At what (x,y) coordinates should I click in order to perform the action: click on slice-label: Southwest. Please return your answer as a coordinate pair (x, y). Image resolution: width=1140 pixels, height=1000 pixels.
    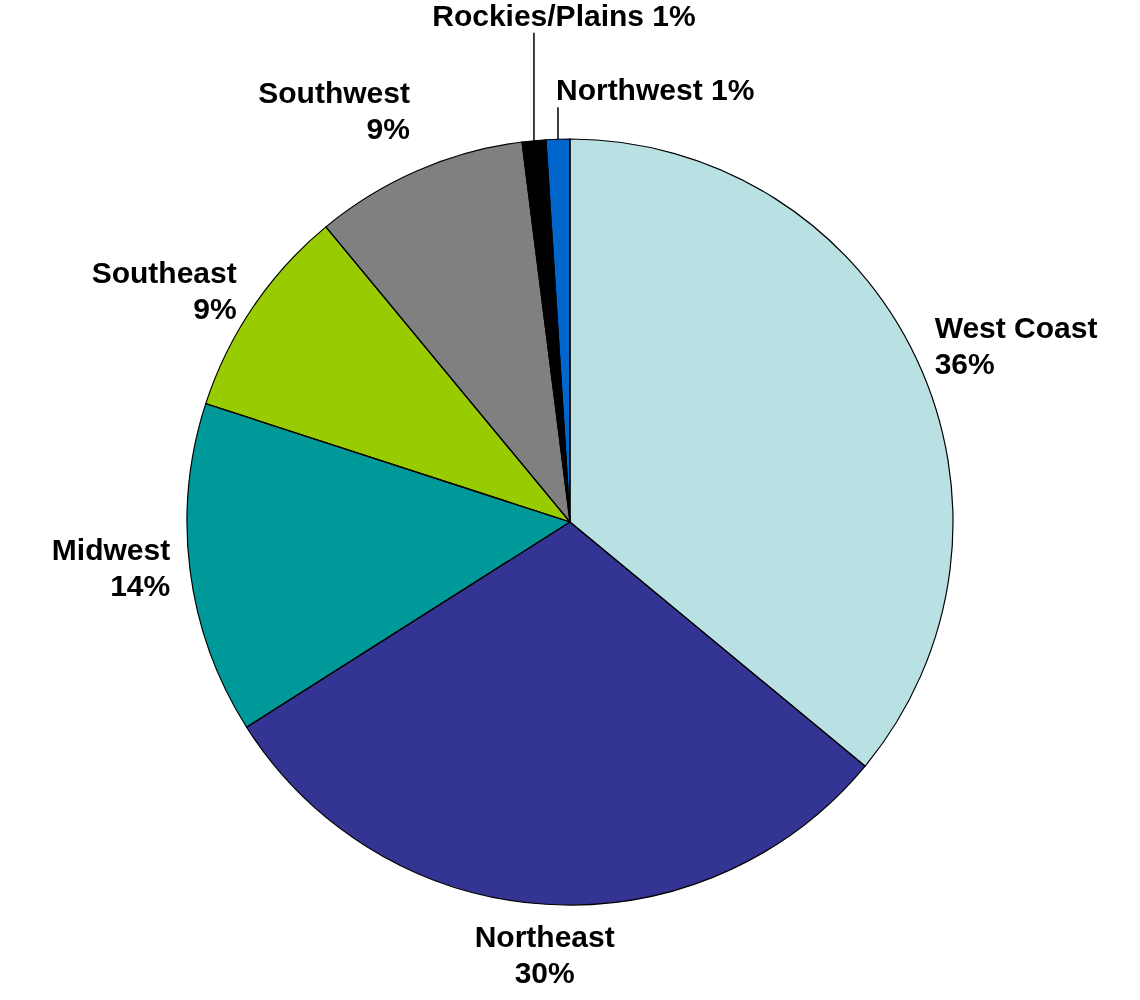
    Looking at the image, I should click on (334, 93).